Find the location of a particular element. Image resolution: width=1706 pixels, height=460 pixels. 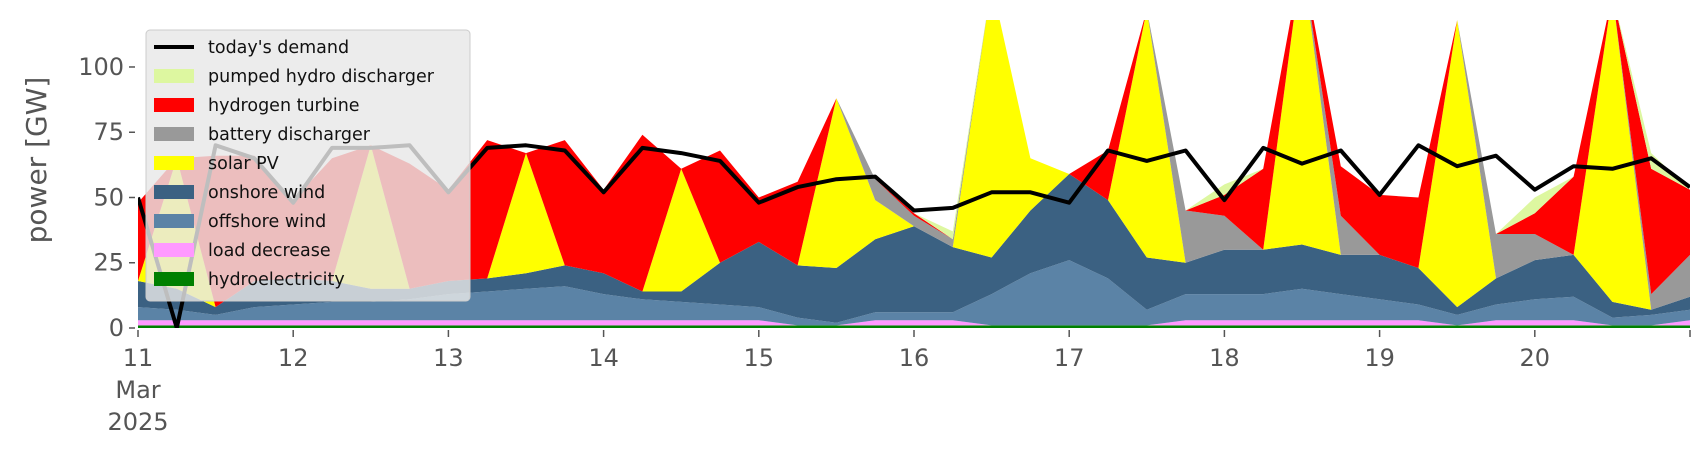

legend-label: hydroelectricity is located at coordinates (276, 280).